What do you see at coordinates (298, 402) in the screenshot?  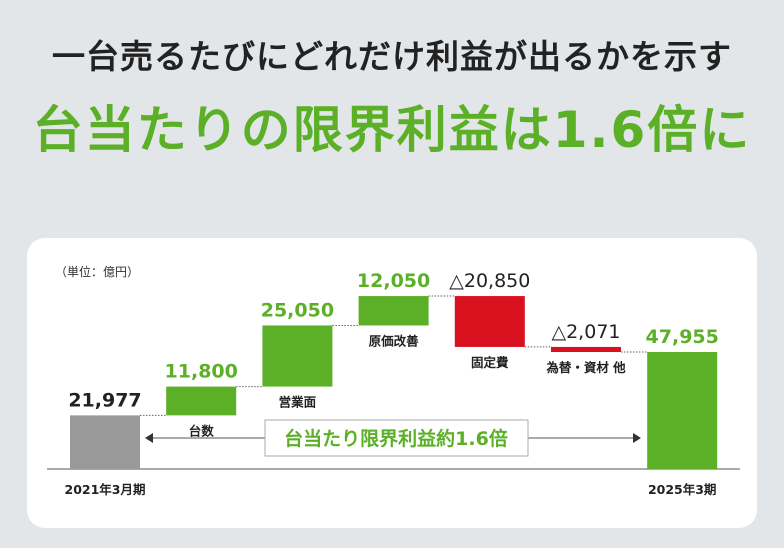 I see `category-label: 営業面` at bounding box center [298, 402].